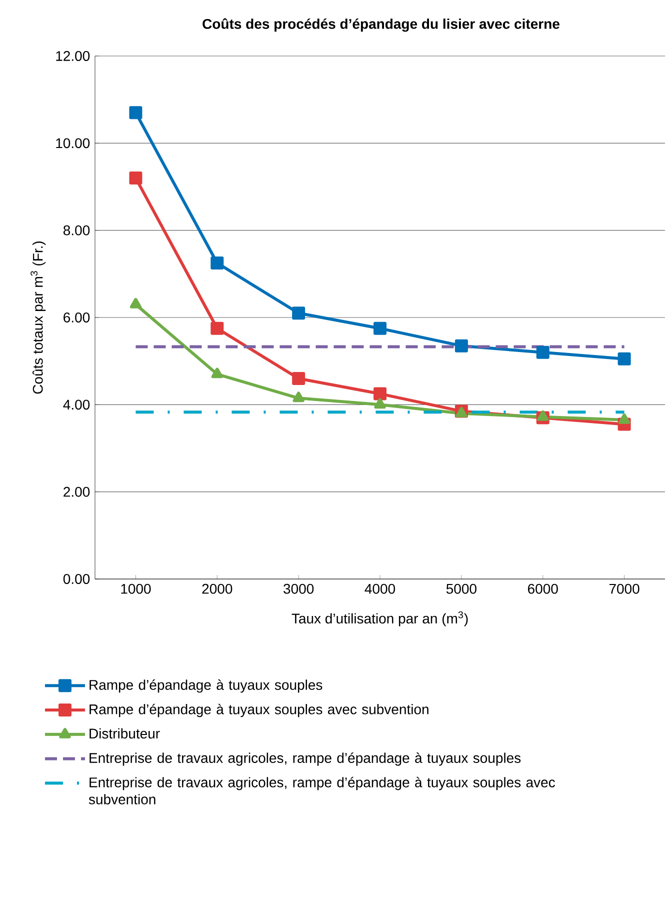 The width and height of the screenshot is (672, 904). What do you see at coordinates (624, 589) in the screenshot?
I see `x-tick-label: 7000` at bounding box center [624, 589].